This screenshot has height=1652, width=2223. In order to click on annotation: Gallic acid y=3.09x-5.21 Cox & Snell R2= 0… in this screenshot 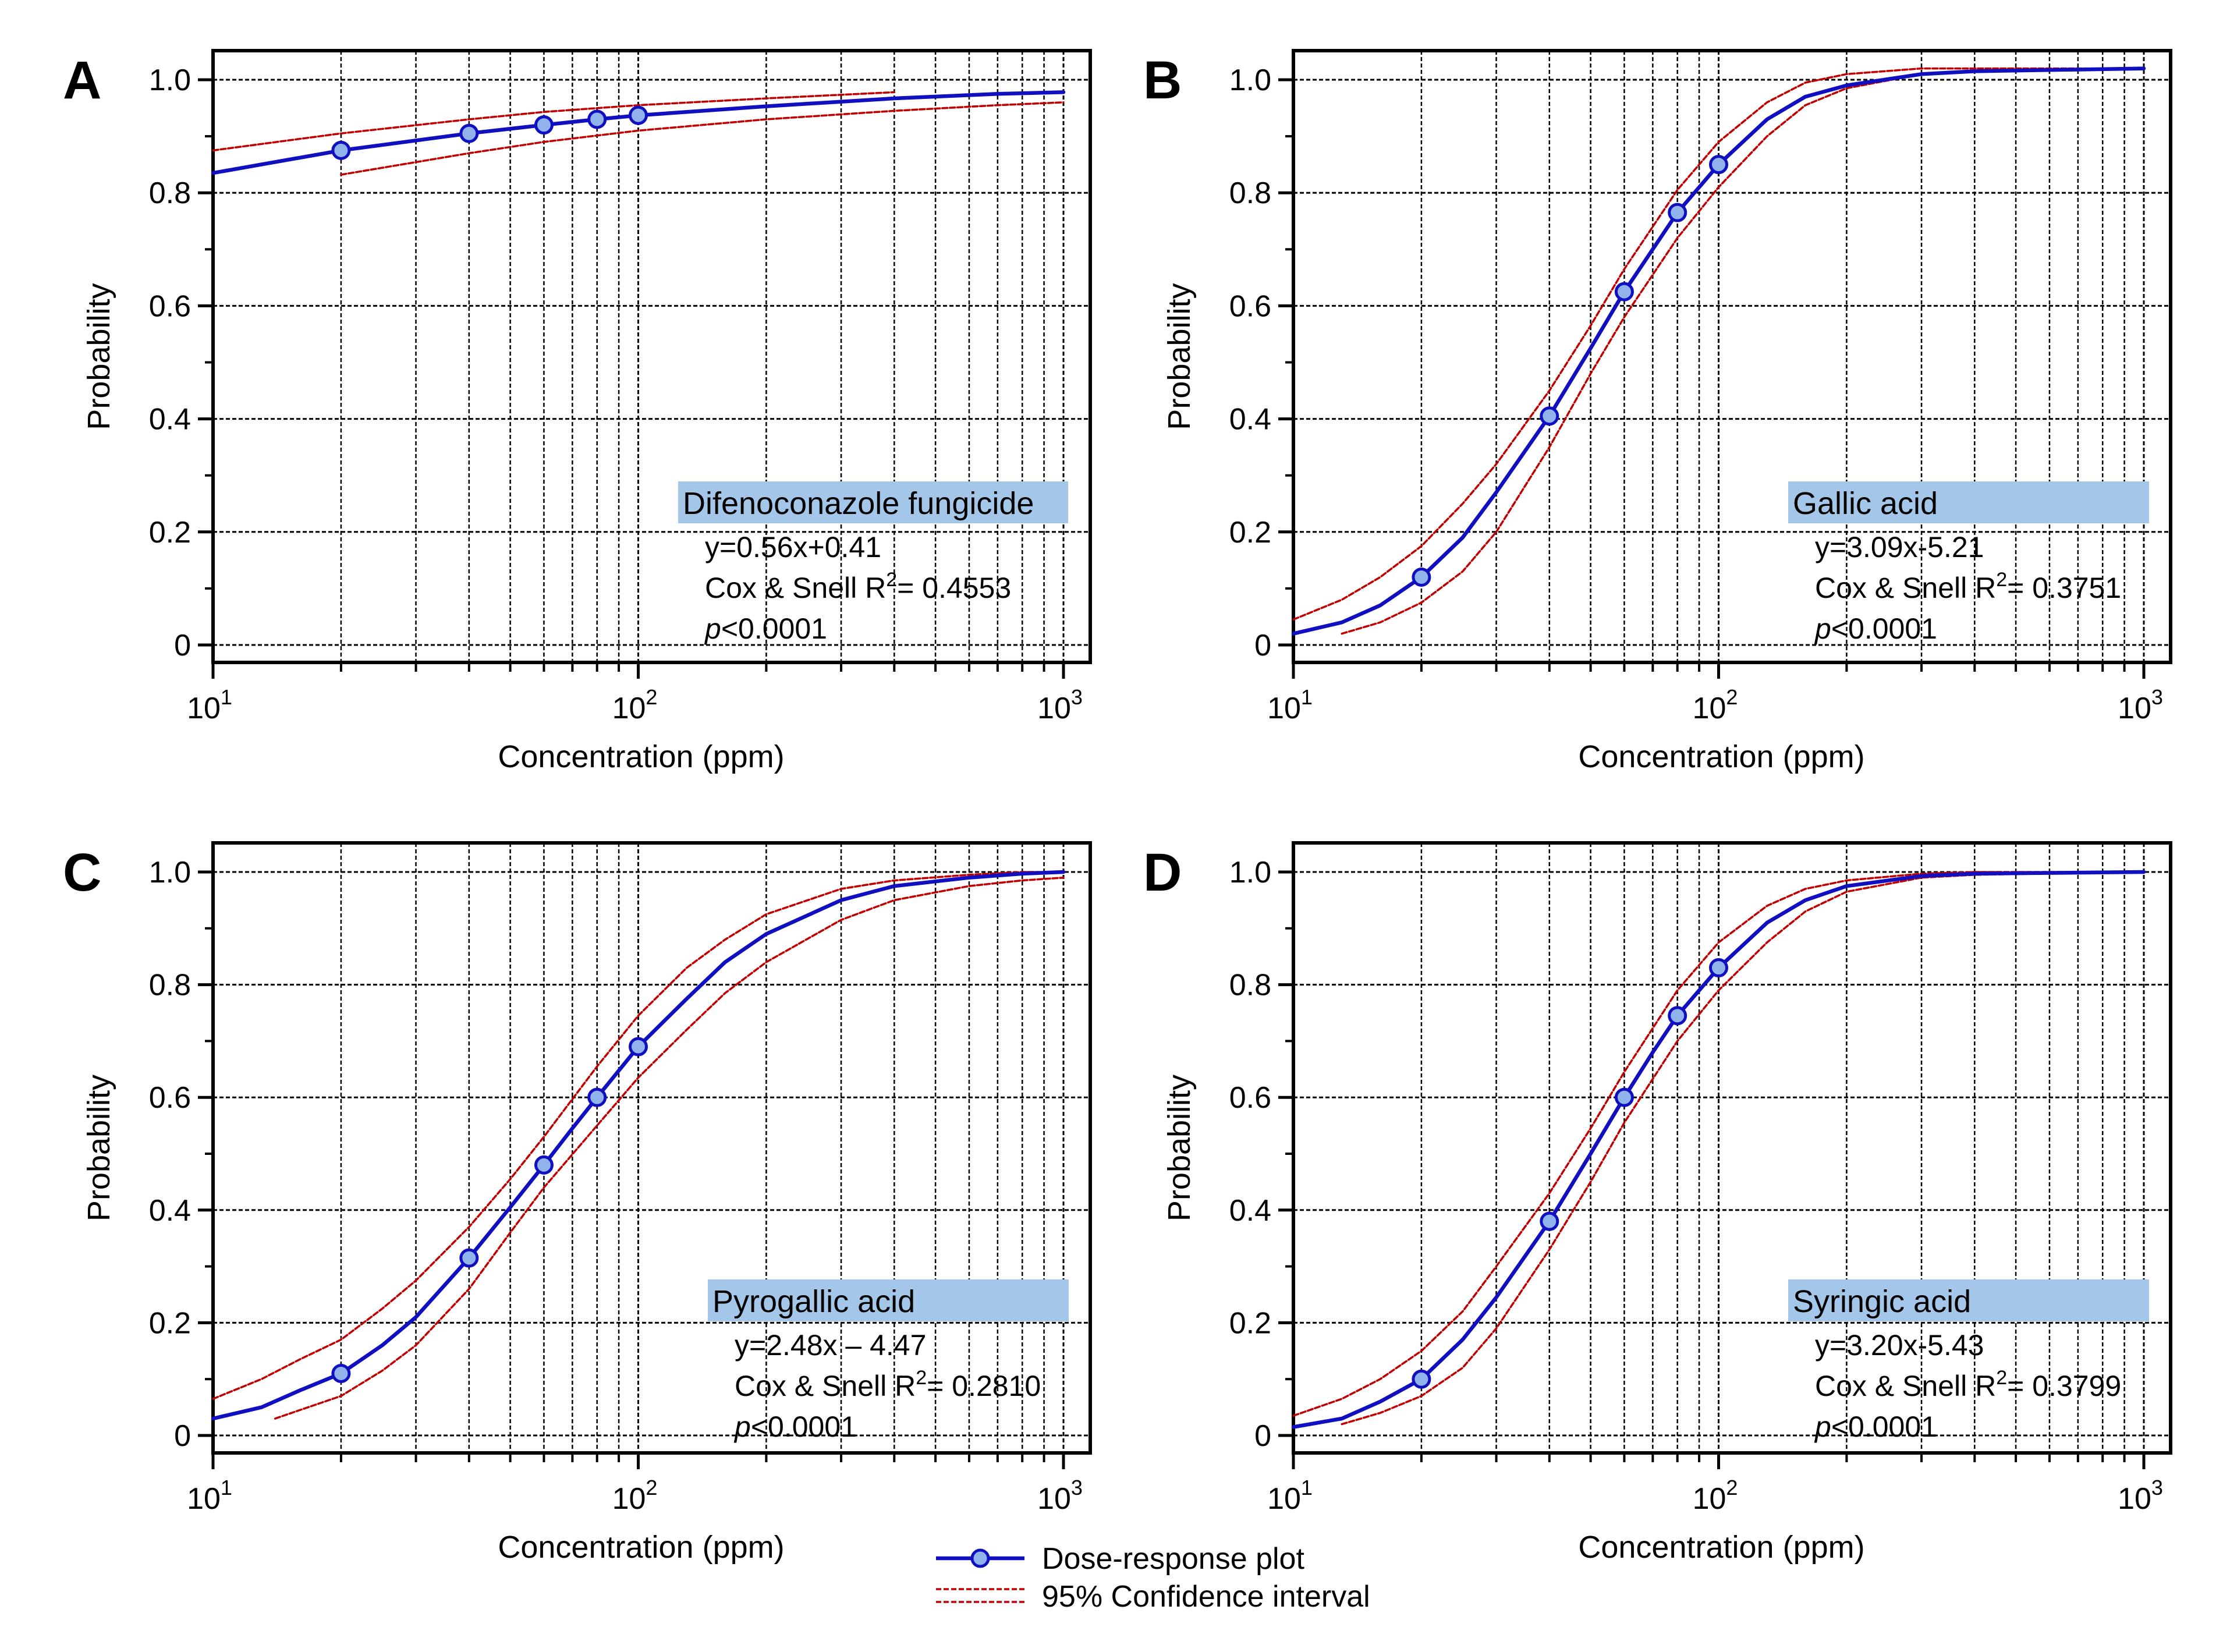, I will do `click(1968, 563)`.